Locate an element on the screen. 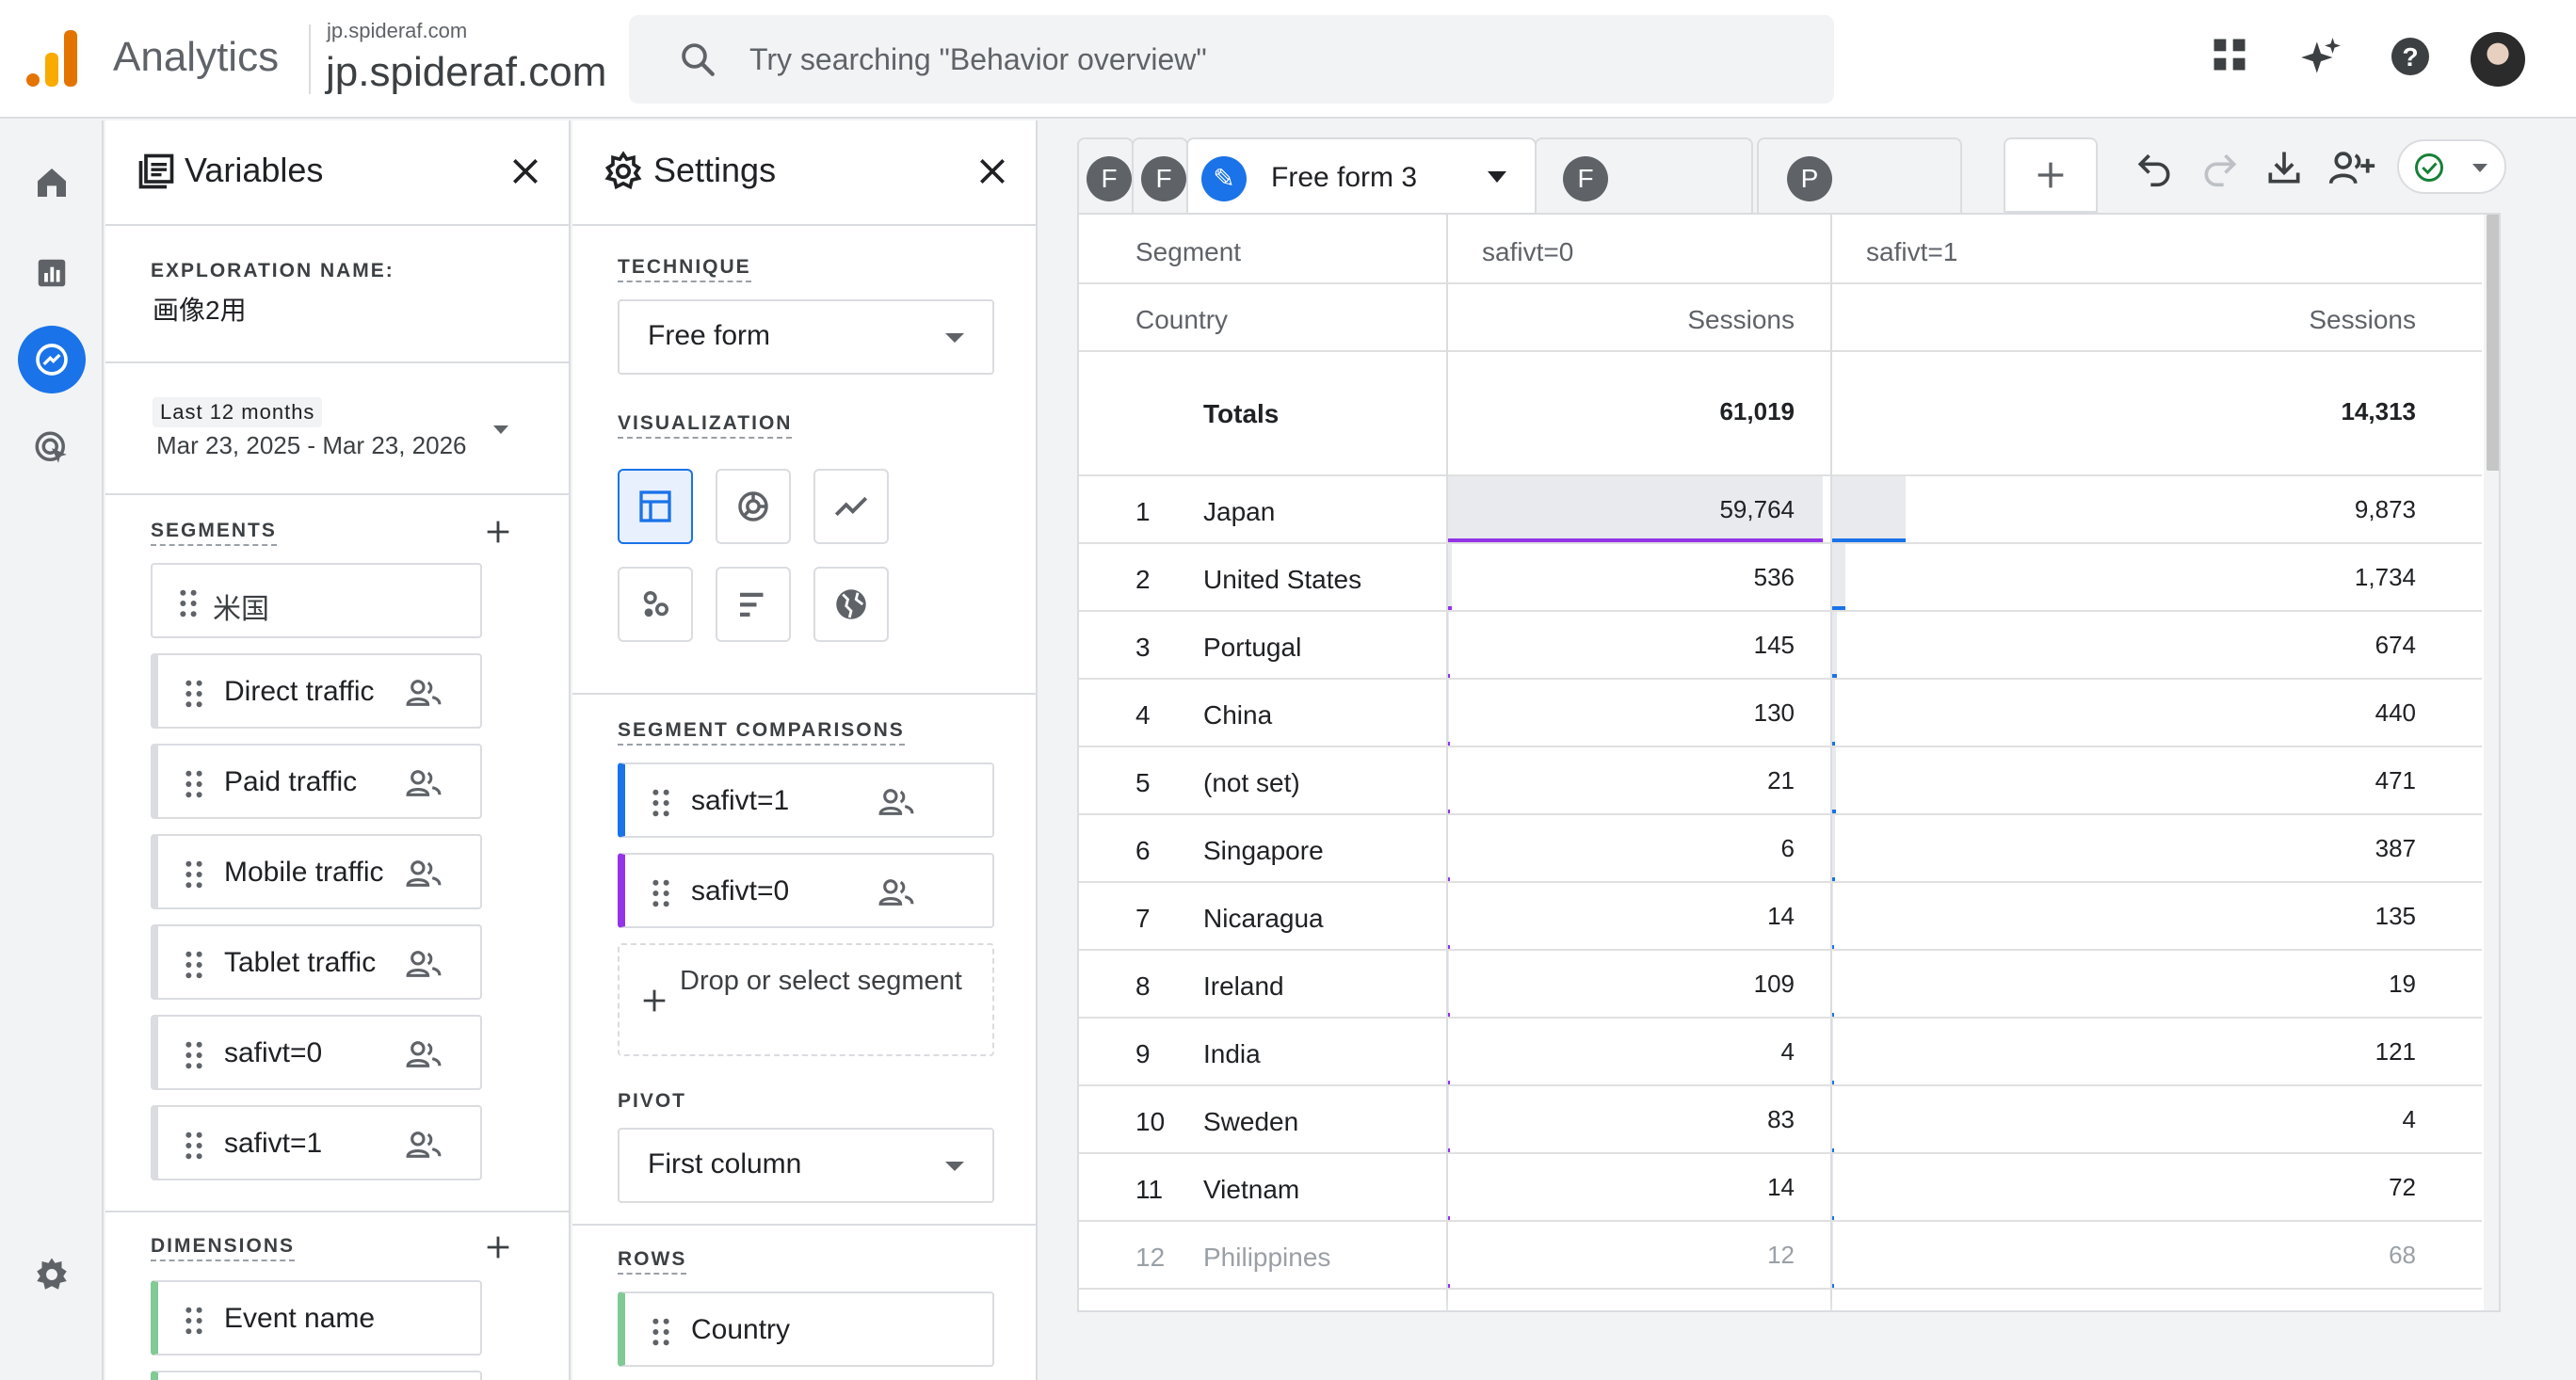 This screenshot has width=2576, height=1380. reports-icon is located at coordinates (52, 273).